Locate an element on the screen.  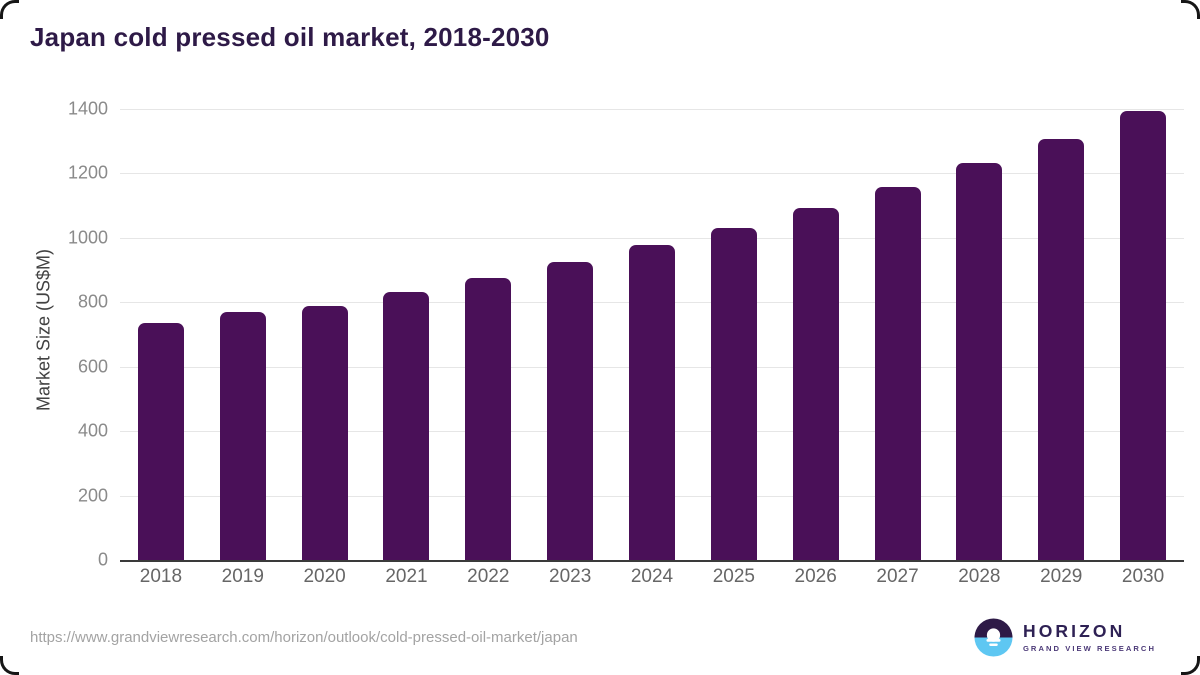
y-tick-label-1200: 1200 is located at coordinates (87, 172).